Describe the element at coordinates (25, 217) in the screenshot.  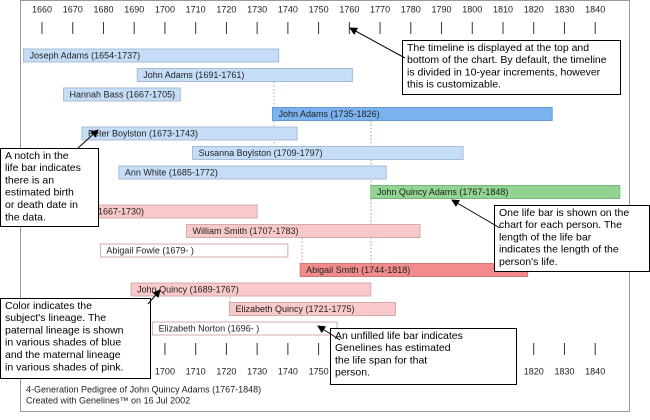
I see `annotation-text: the data.` at that location.